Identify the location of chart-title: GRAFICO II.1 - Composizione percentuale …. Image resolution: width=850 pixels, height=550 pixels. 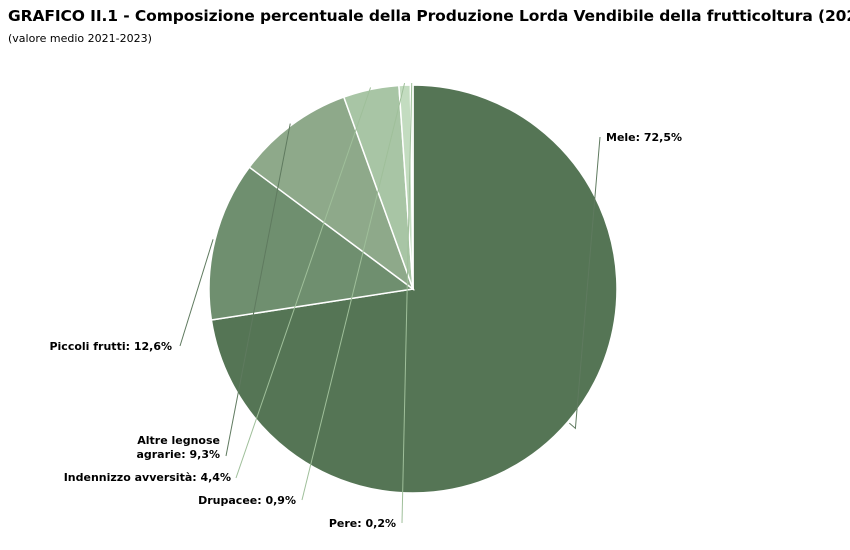
(429, 16).